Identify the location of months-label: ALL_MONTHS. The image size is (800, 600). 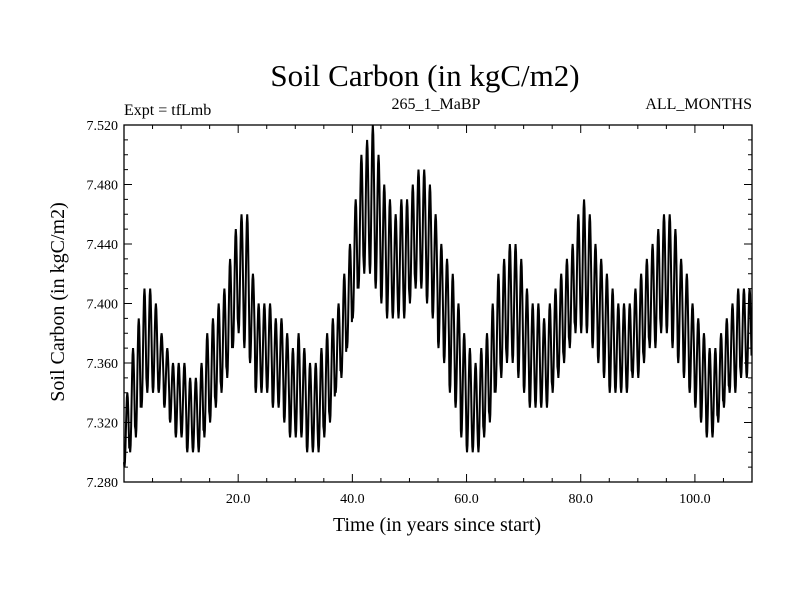
(698, 104).